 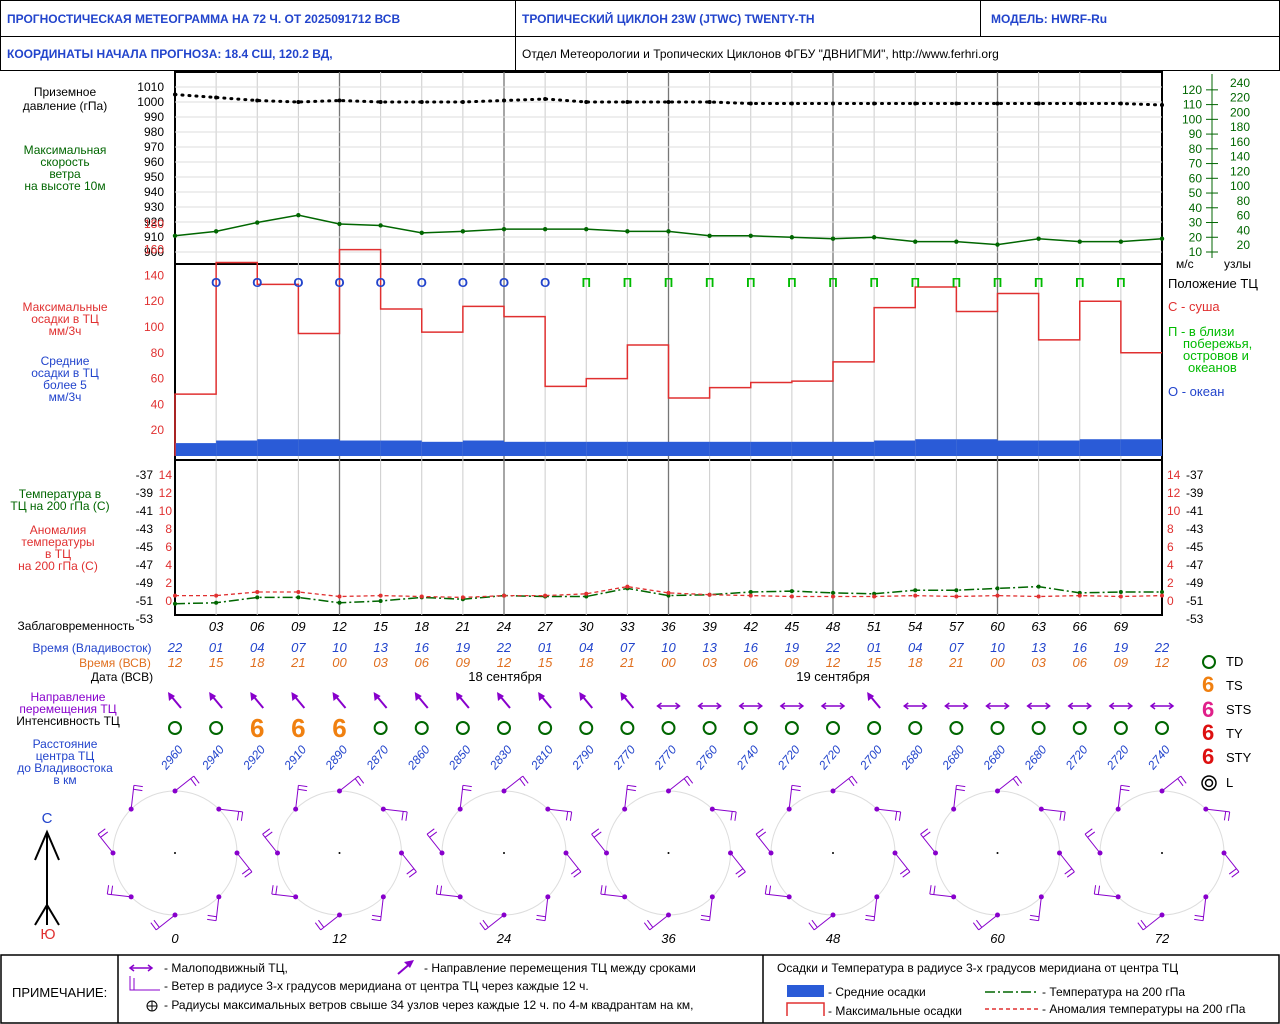 What do you see at coordinates (545, 662) in the screenshot?
I see `time-utc-tick: 15` at bounding box center [545, 662].